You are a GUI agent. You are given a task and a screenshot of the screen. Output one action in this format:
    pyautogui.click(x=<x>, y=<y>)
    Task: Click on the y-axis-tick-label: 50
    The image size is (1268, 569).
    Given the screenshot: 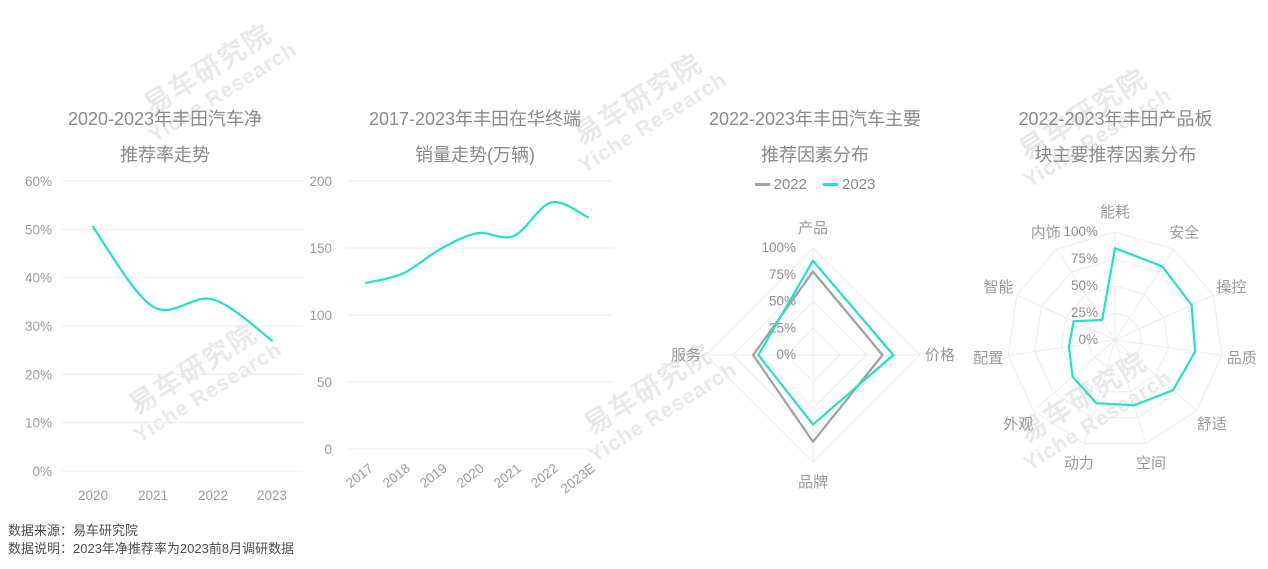 What is the action you would take?
    pyautogui.click(x=324, y=382)
    